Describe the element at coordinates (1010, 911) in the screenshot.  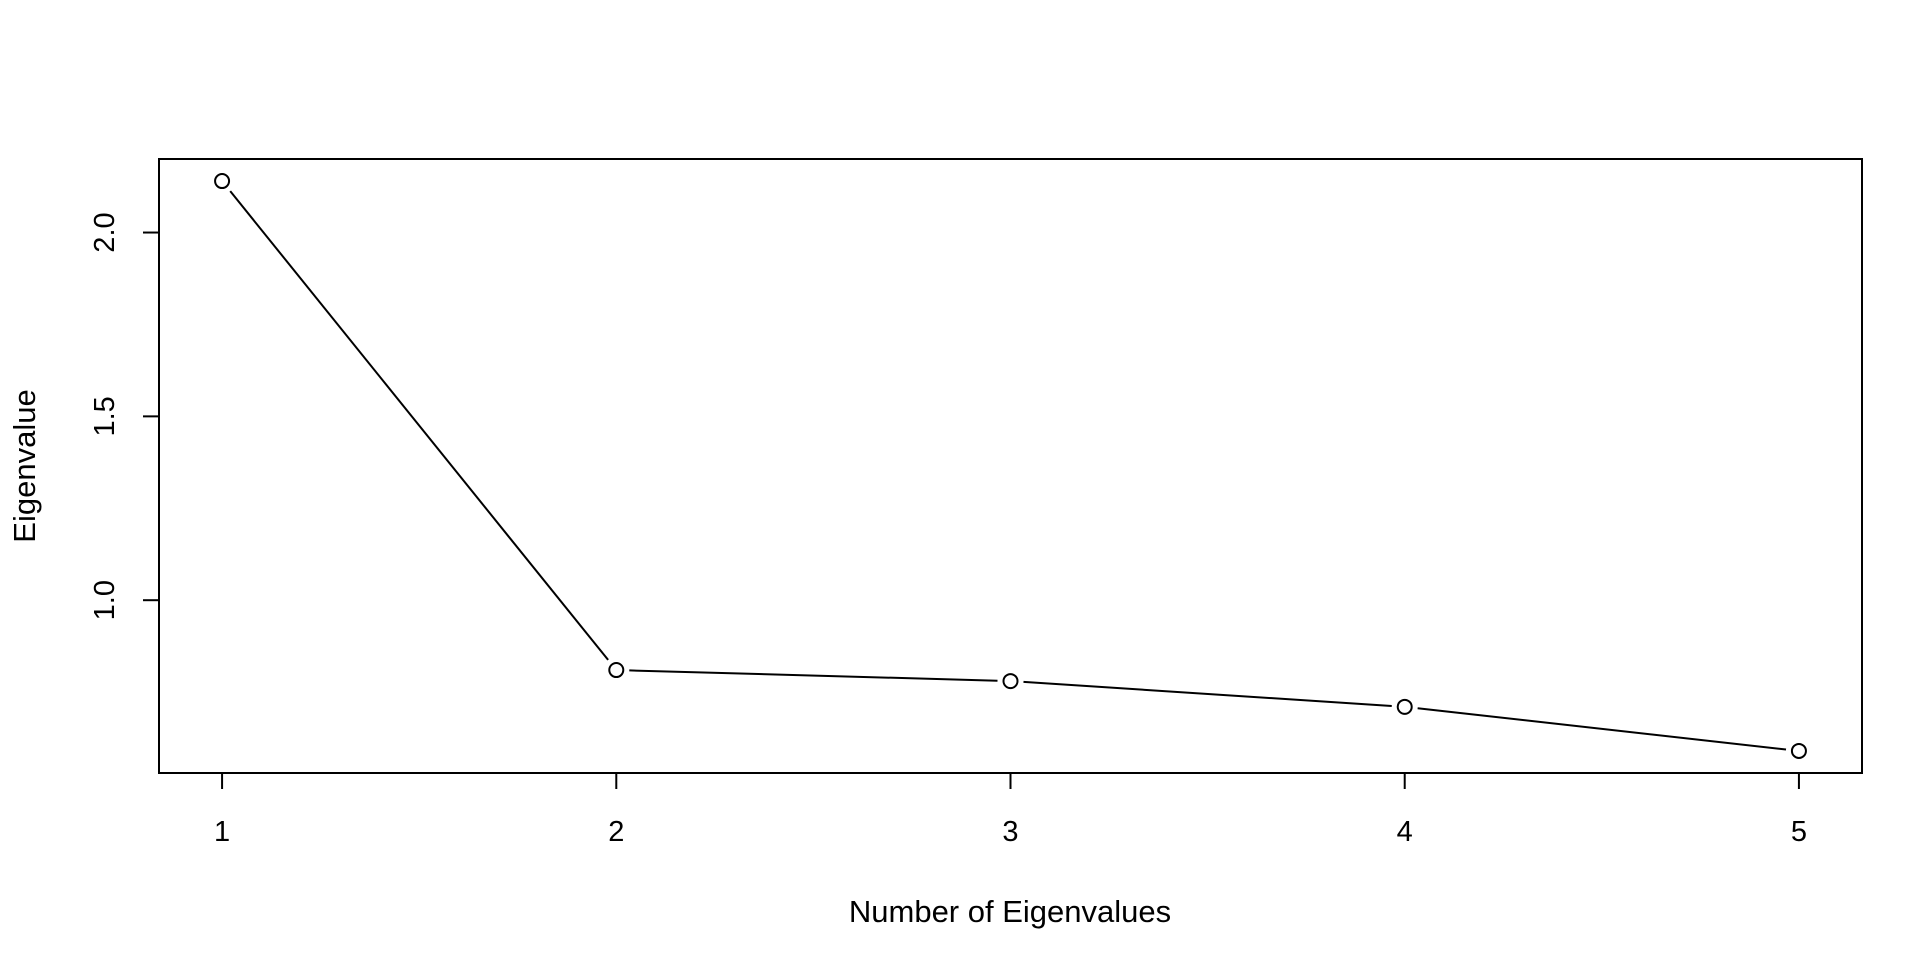
I see `x-axis-label: Number of Eigenvalues` at that location.